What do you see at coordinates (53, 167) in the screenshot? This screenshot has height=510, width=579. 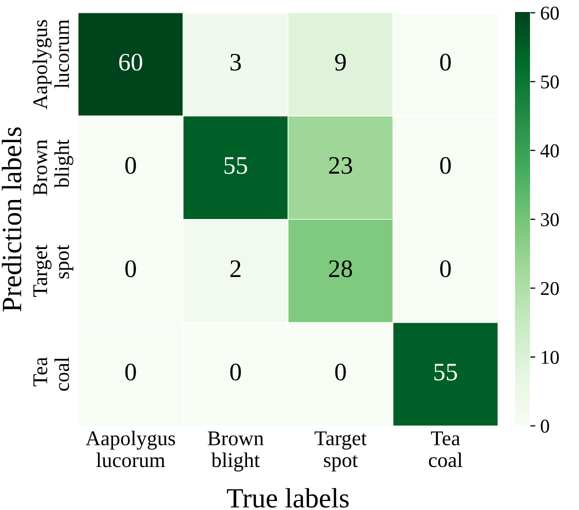 I see `y-tick-label: Brown blight` at bounding box center [53, 167].